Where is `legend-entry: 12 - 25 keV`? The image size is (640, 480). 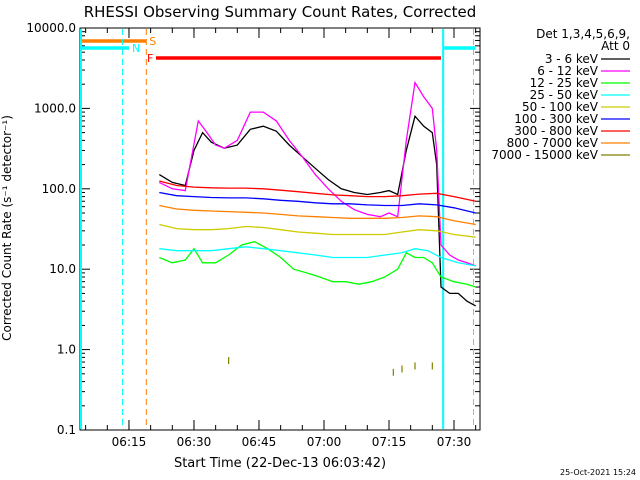 legend-entry: 12 - 25 keV is located at coordinates (564, 83).